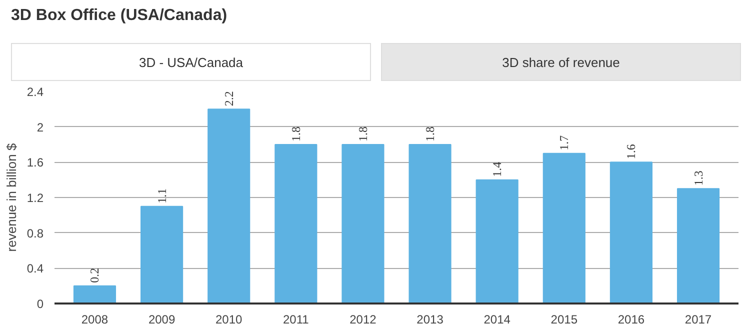  Describe the element at coordinates (698, 178) in the screenshot. I see `data-label: 1.3` at that location.